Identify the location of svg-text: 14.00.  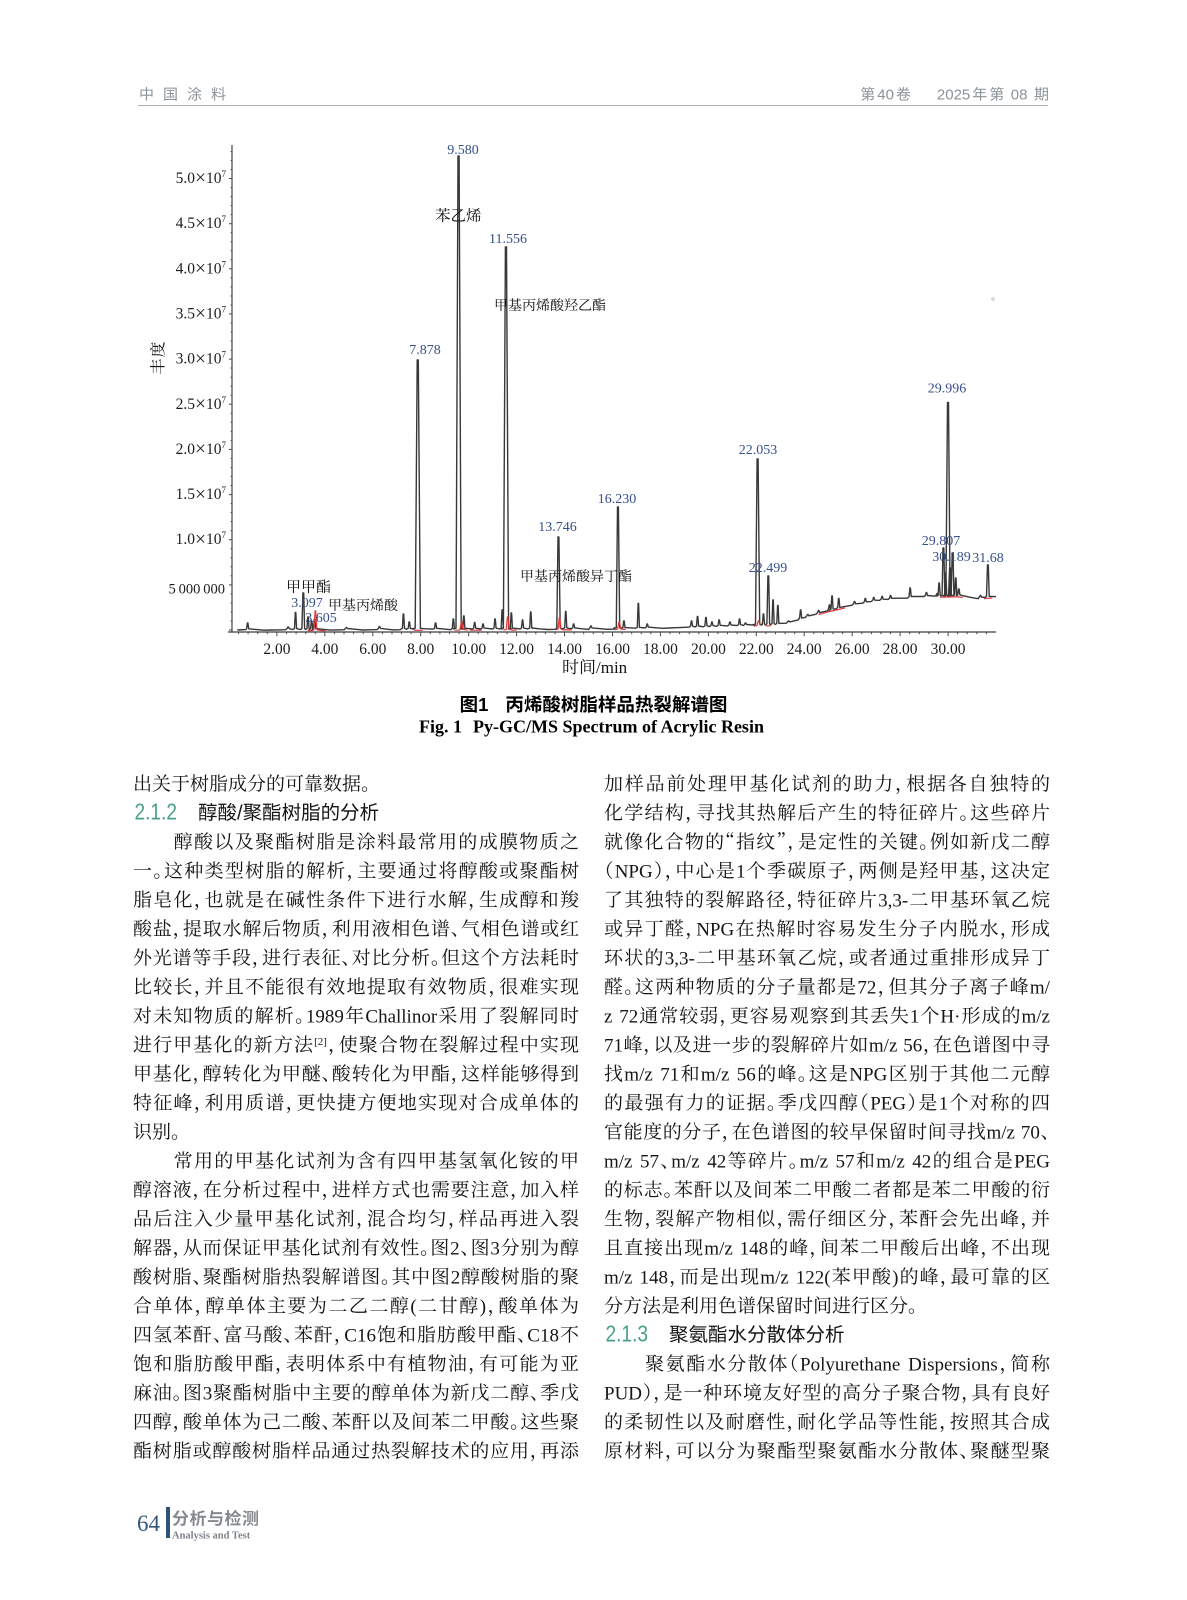
(564, 649).